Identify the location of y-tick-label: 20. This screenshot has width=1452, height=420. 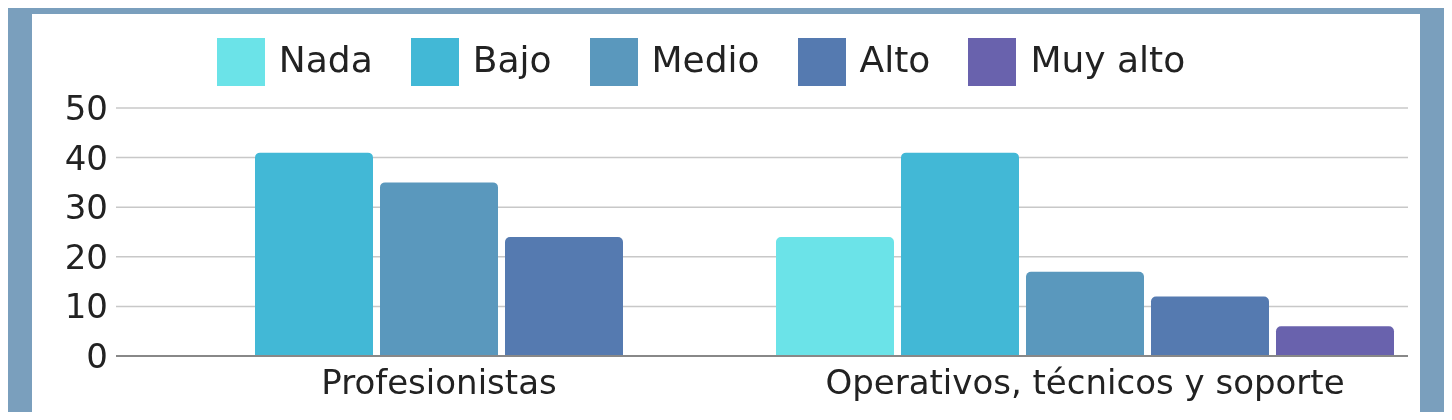
(86, 256).